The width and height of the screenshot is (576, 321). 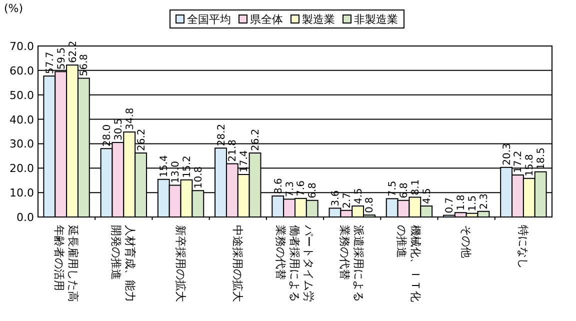 What do you see at coordinates (237, 263) in the screenshot?
I see `x-tick-label: 中途採用の拡大` at bounding box center [237, 263].